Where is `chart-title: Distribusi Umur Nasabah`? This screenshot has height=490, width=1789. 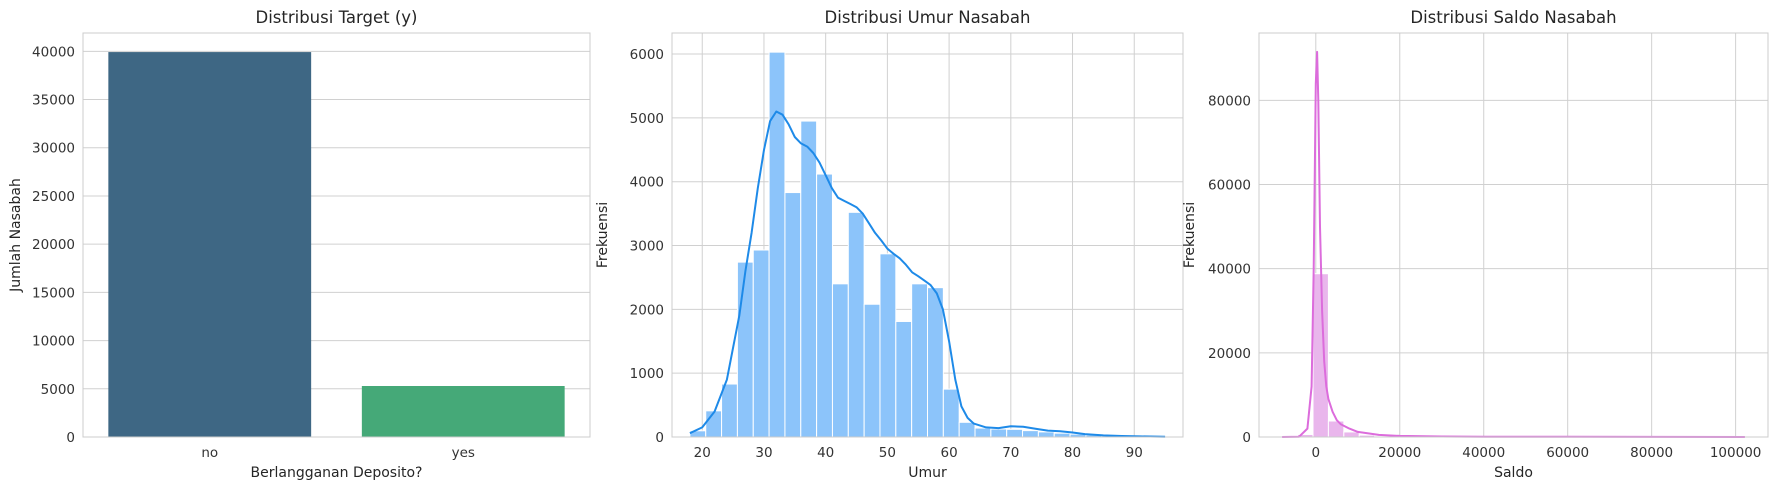 chart-title: Distribusi Umur Nasabah is located at coordinates (928, 17).